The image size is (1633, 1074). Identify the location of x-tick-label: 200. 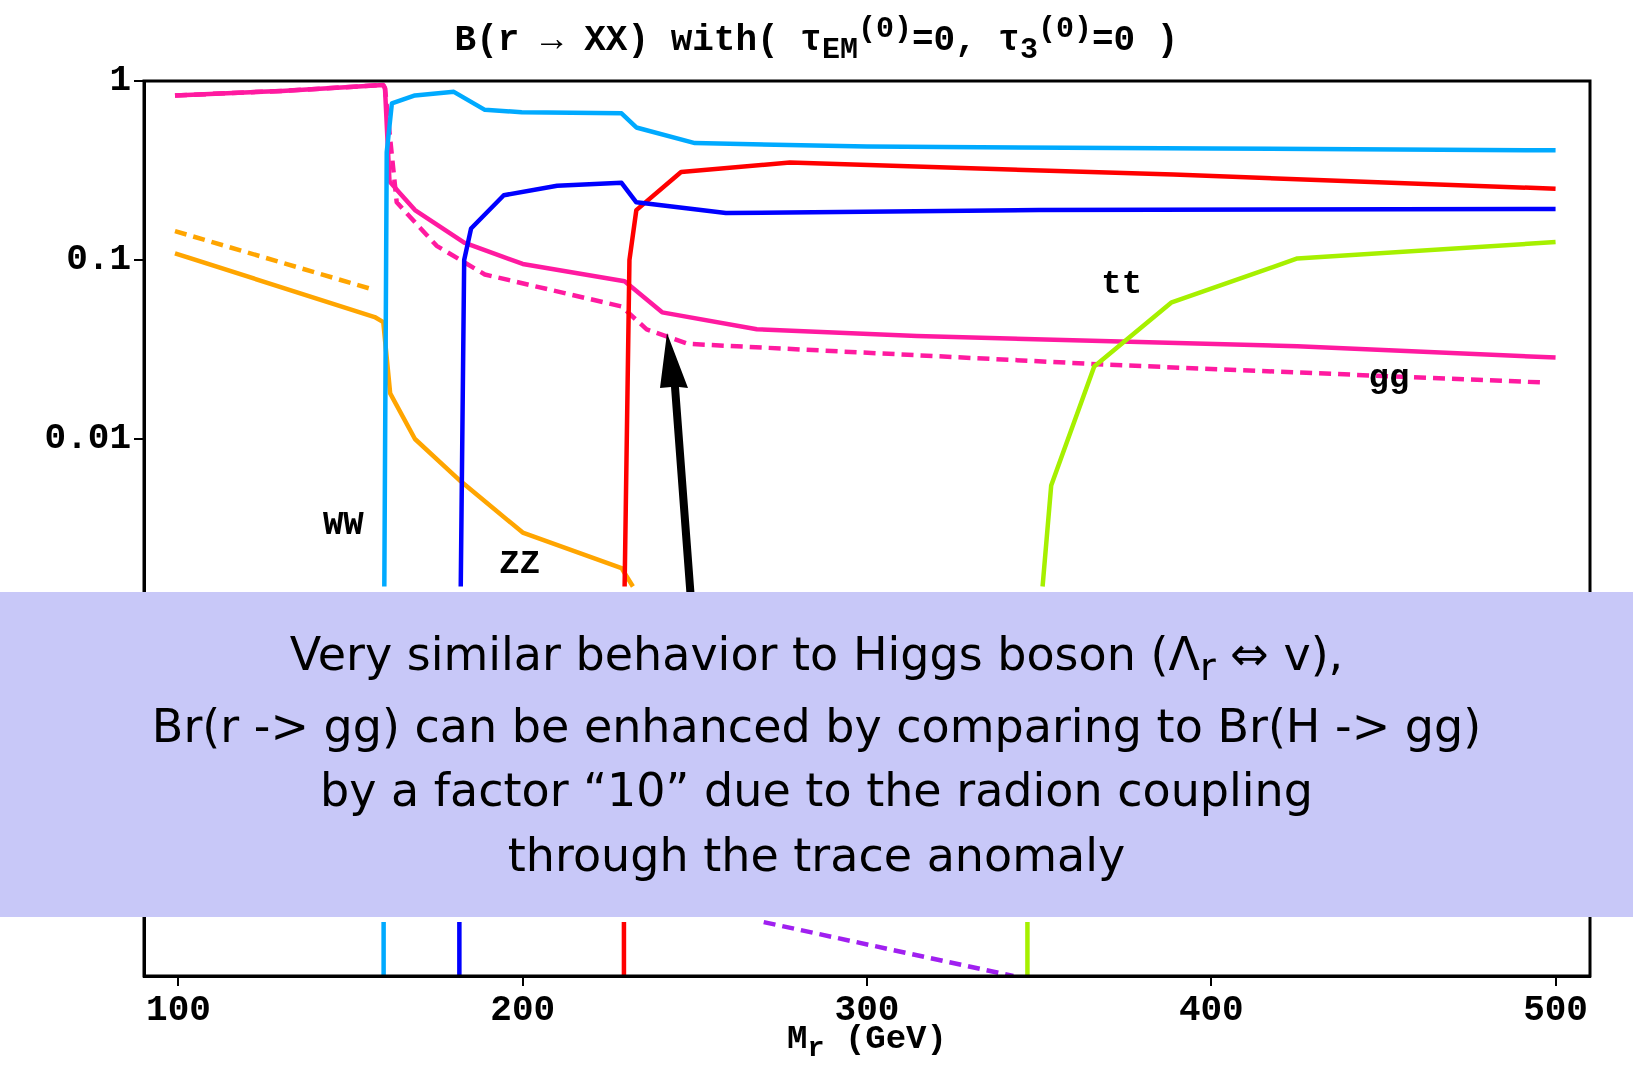
(523, 1010).